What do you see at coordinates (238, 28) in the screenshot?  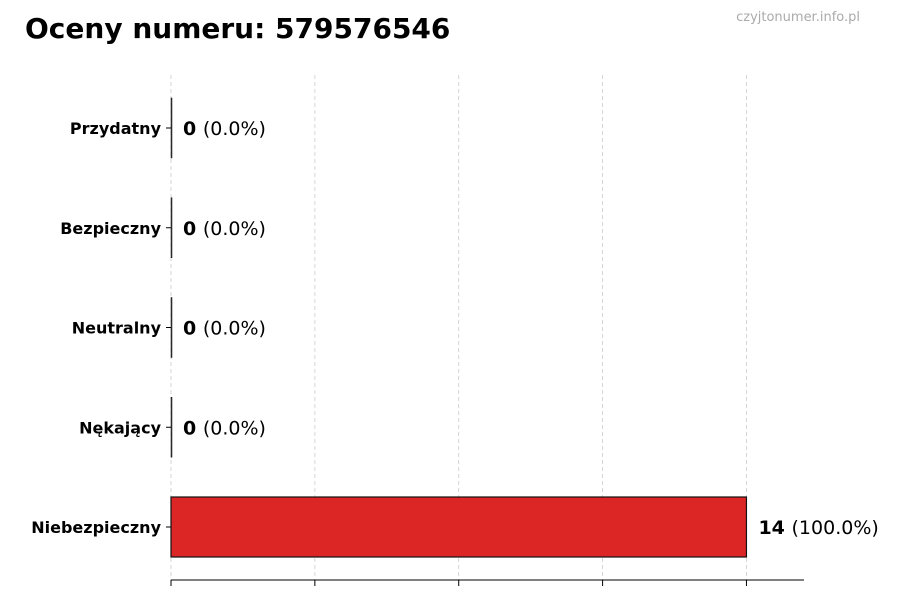 I see `chart-title: Oceny numeru: 579576546` at bounding box center [238, 28].